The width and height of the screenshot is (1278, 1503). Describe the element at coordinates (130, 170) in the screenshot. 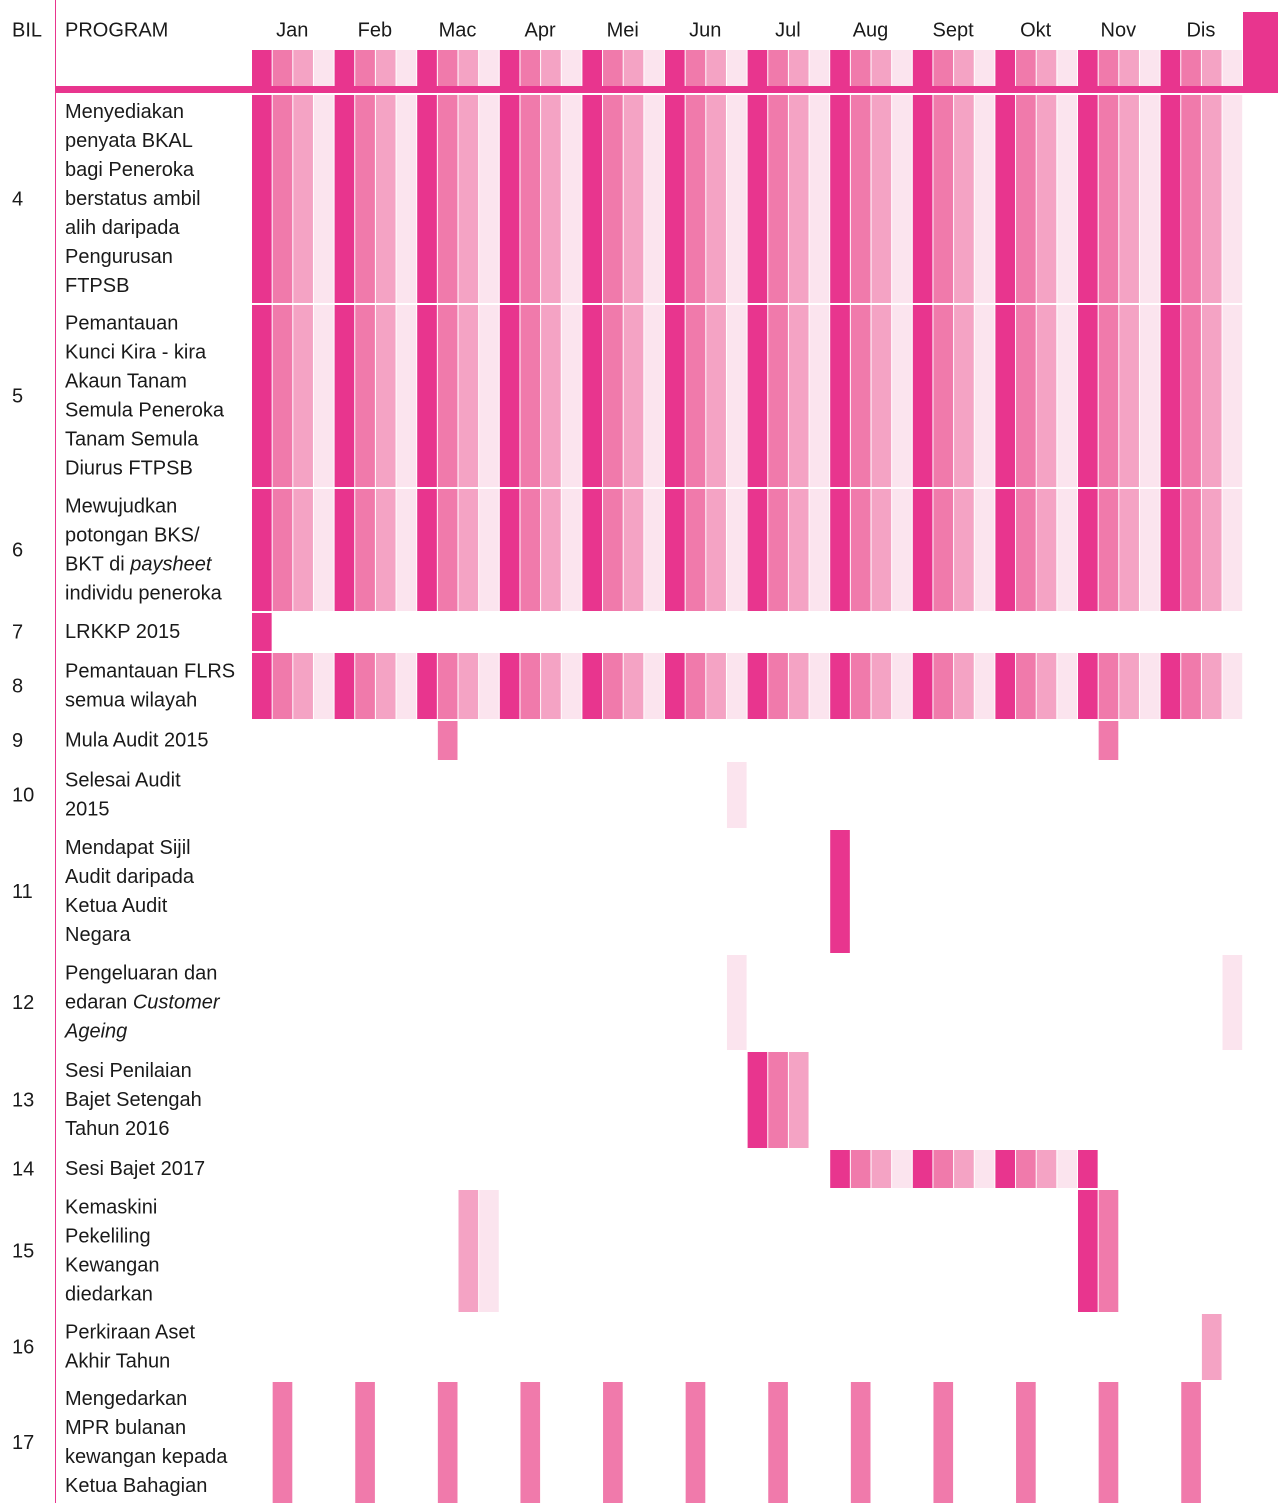

I see `program-text: bagi Peneroka` at that location.